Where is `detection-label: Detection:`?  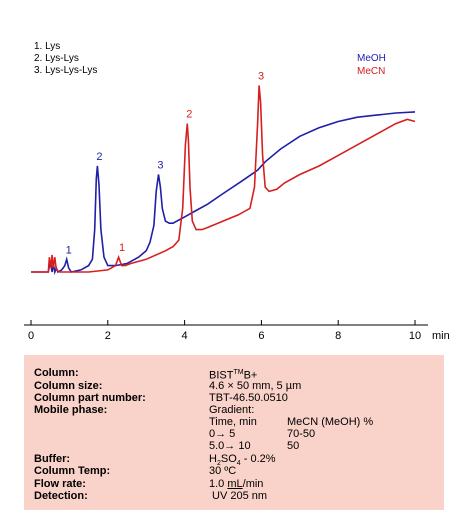 detection-label: Detection: is located at coordinates (61, 496).